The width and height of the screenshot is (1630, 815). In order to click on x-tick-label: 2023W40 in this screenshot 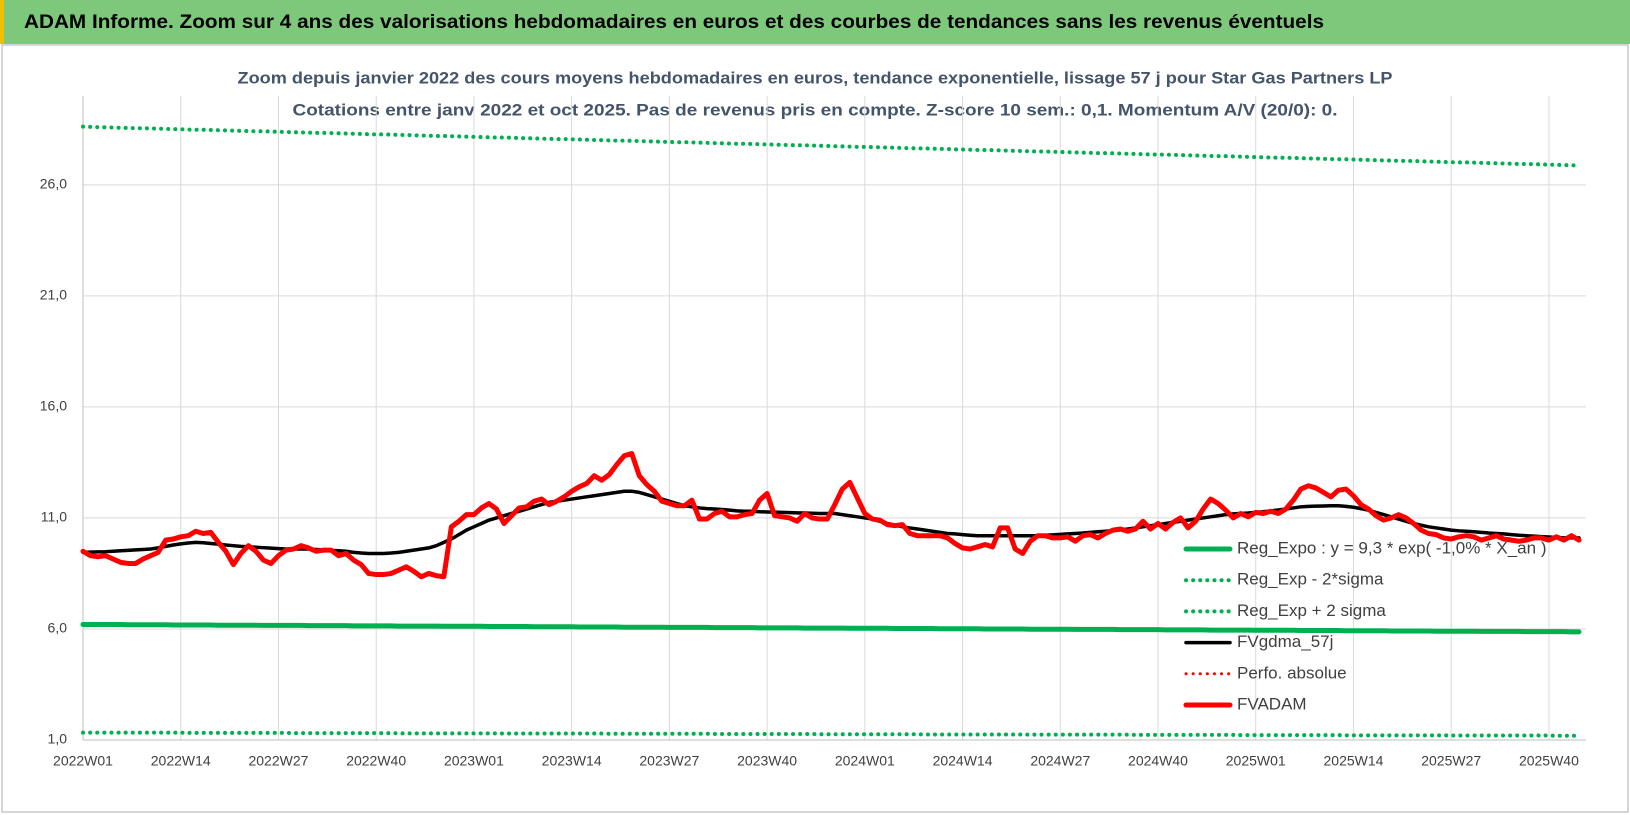, I will do `click(767, 761)`.